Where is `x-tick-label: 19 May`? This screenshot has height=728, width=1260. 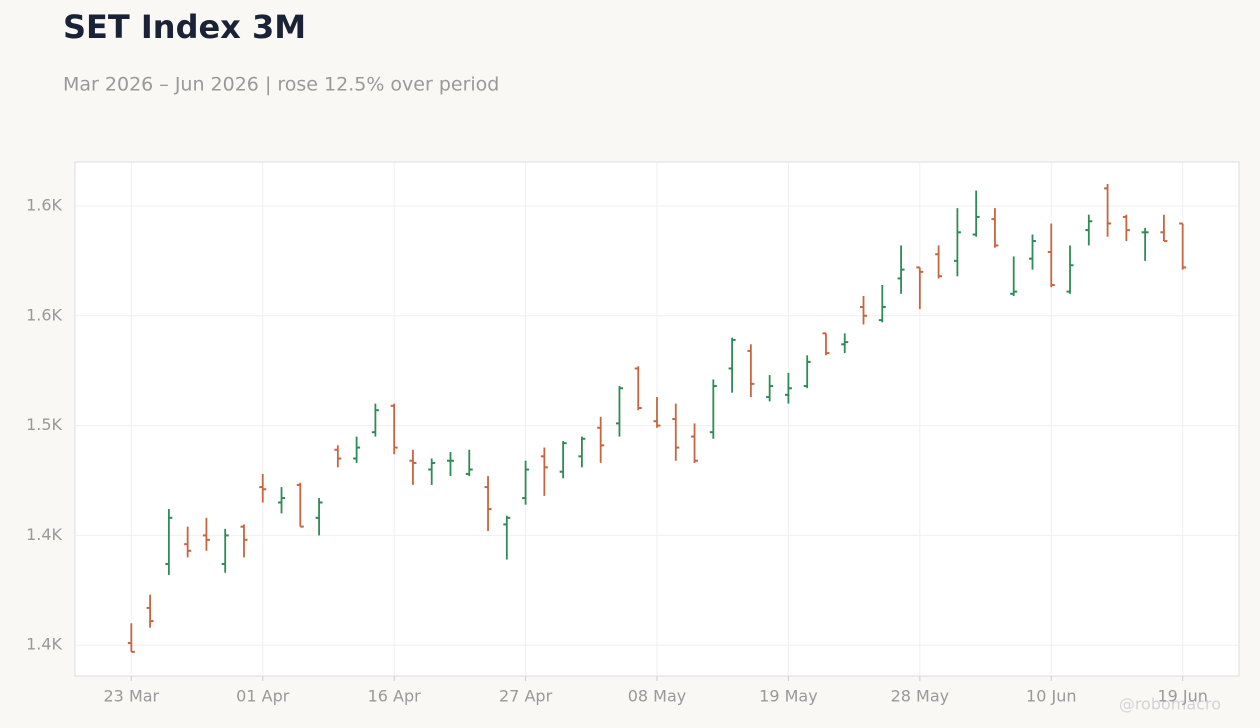
x-tick-label: 19 May is located at coordinates (788, 696).